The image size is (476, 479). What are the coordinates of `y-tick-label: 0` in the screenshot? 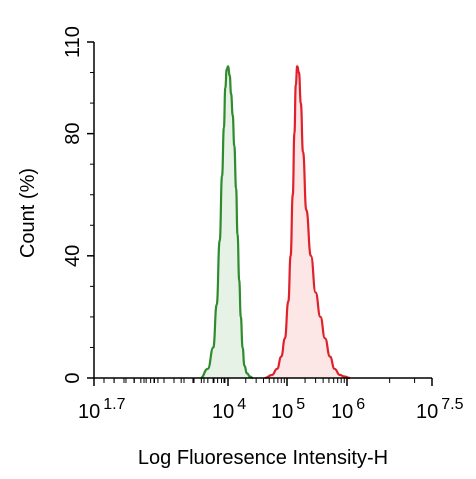 It's located at (73, 377).